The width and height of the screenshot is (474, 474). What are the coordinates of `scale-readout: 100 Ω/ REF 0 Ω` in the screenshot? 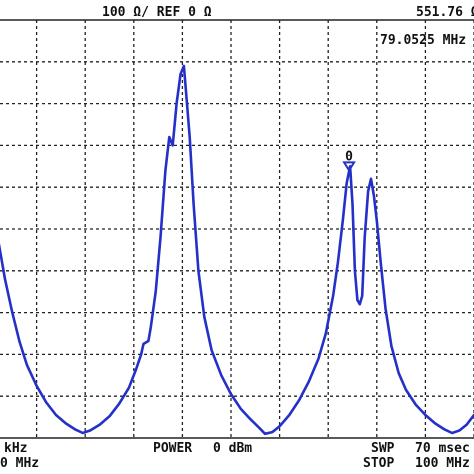 It's located at (157, 12).